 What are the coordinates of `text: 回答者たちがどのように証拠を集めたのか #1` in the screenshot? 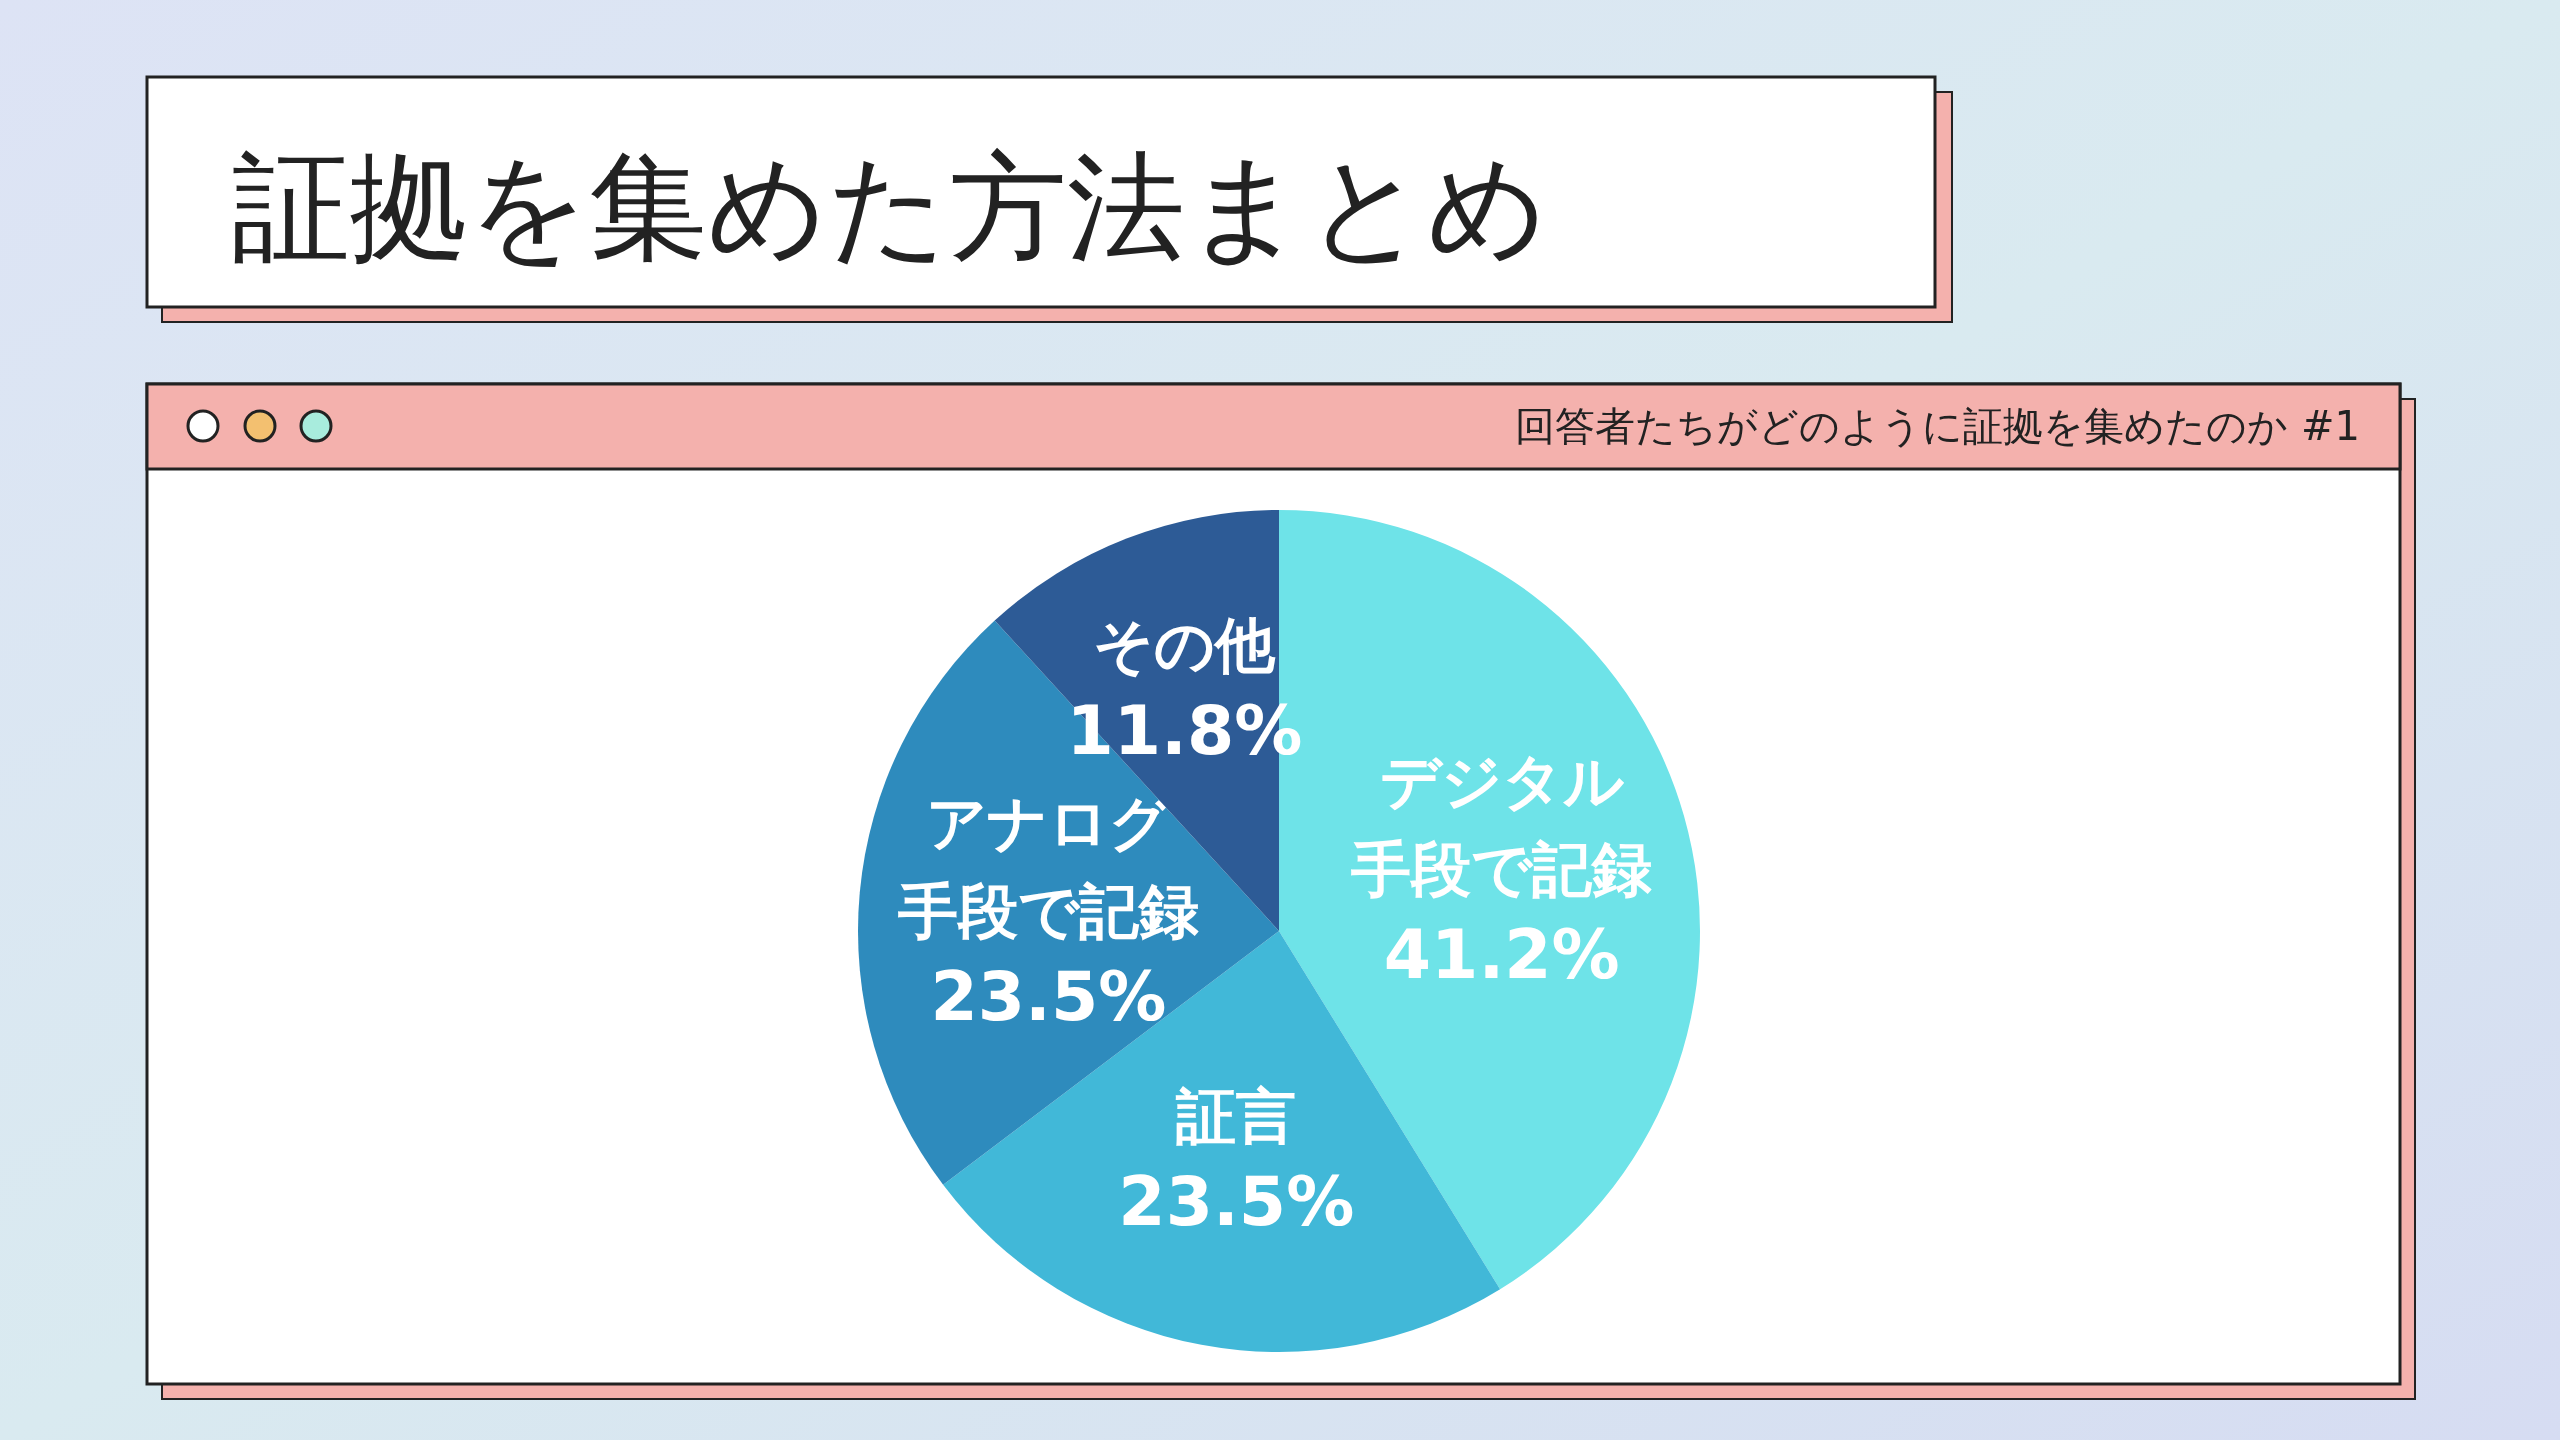 It's located at (1937, 426).